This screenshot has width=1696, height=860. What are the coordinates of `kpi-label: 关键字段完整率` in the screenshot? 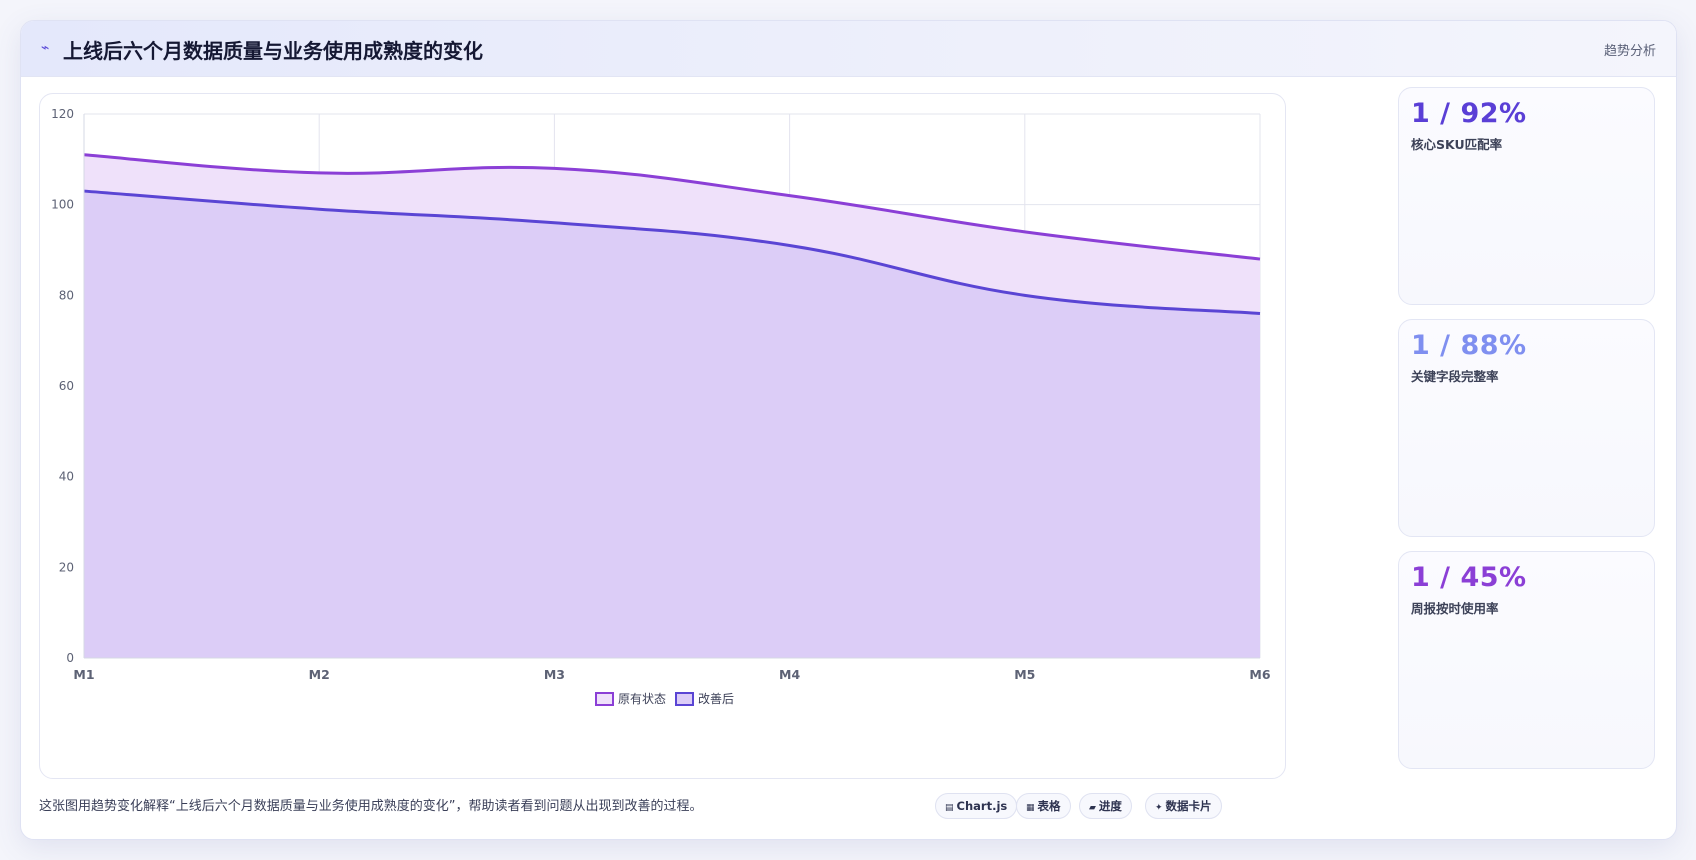 It's located at (1455, 376).